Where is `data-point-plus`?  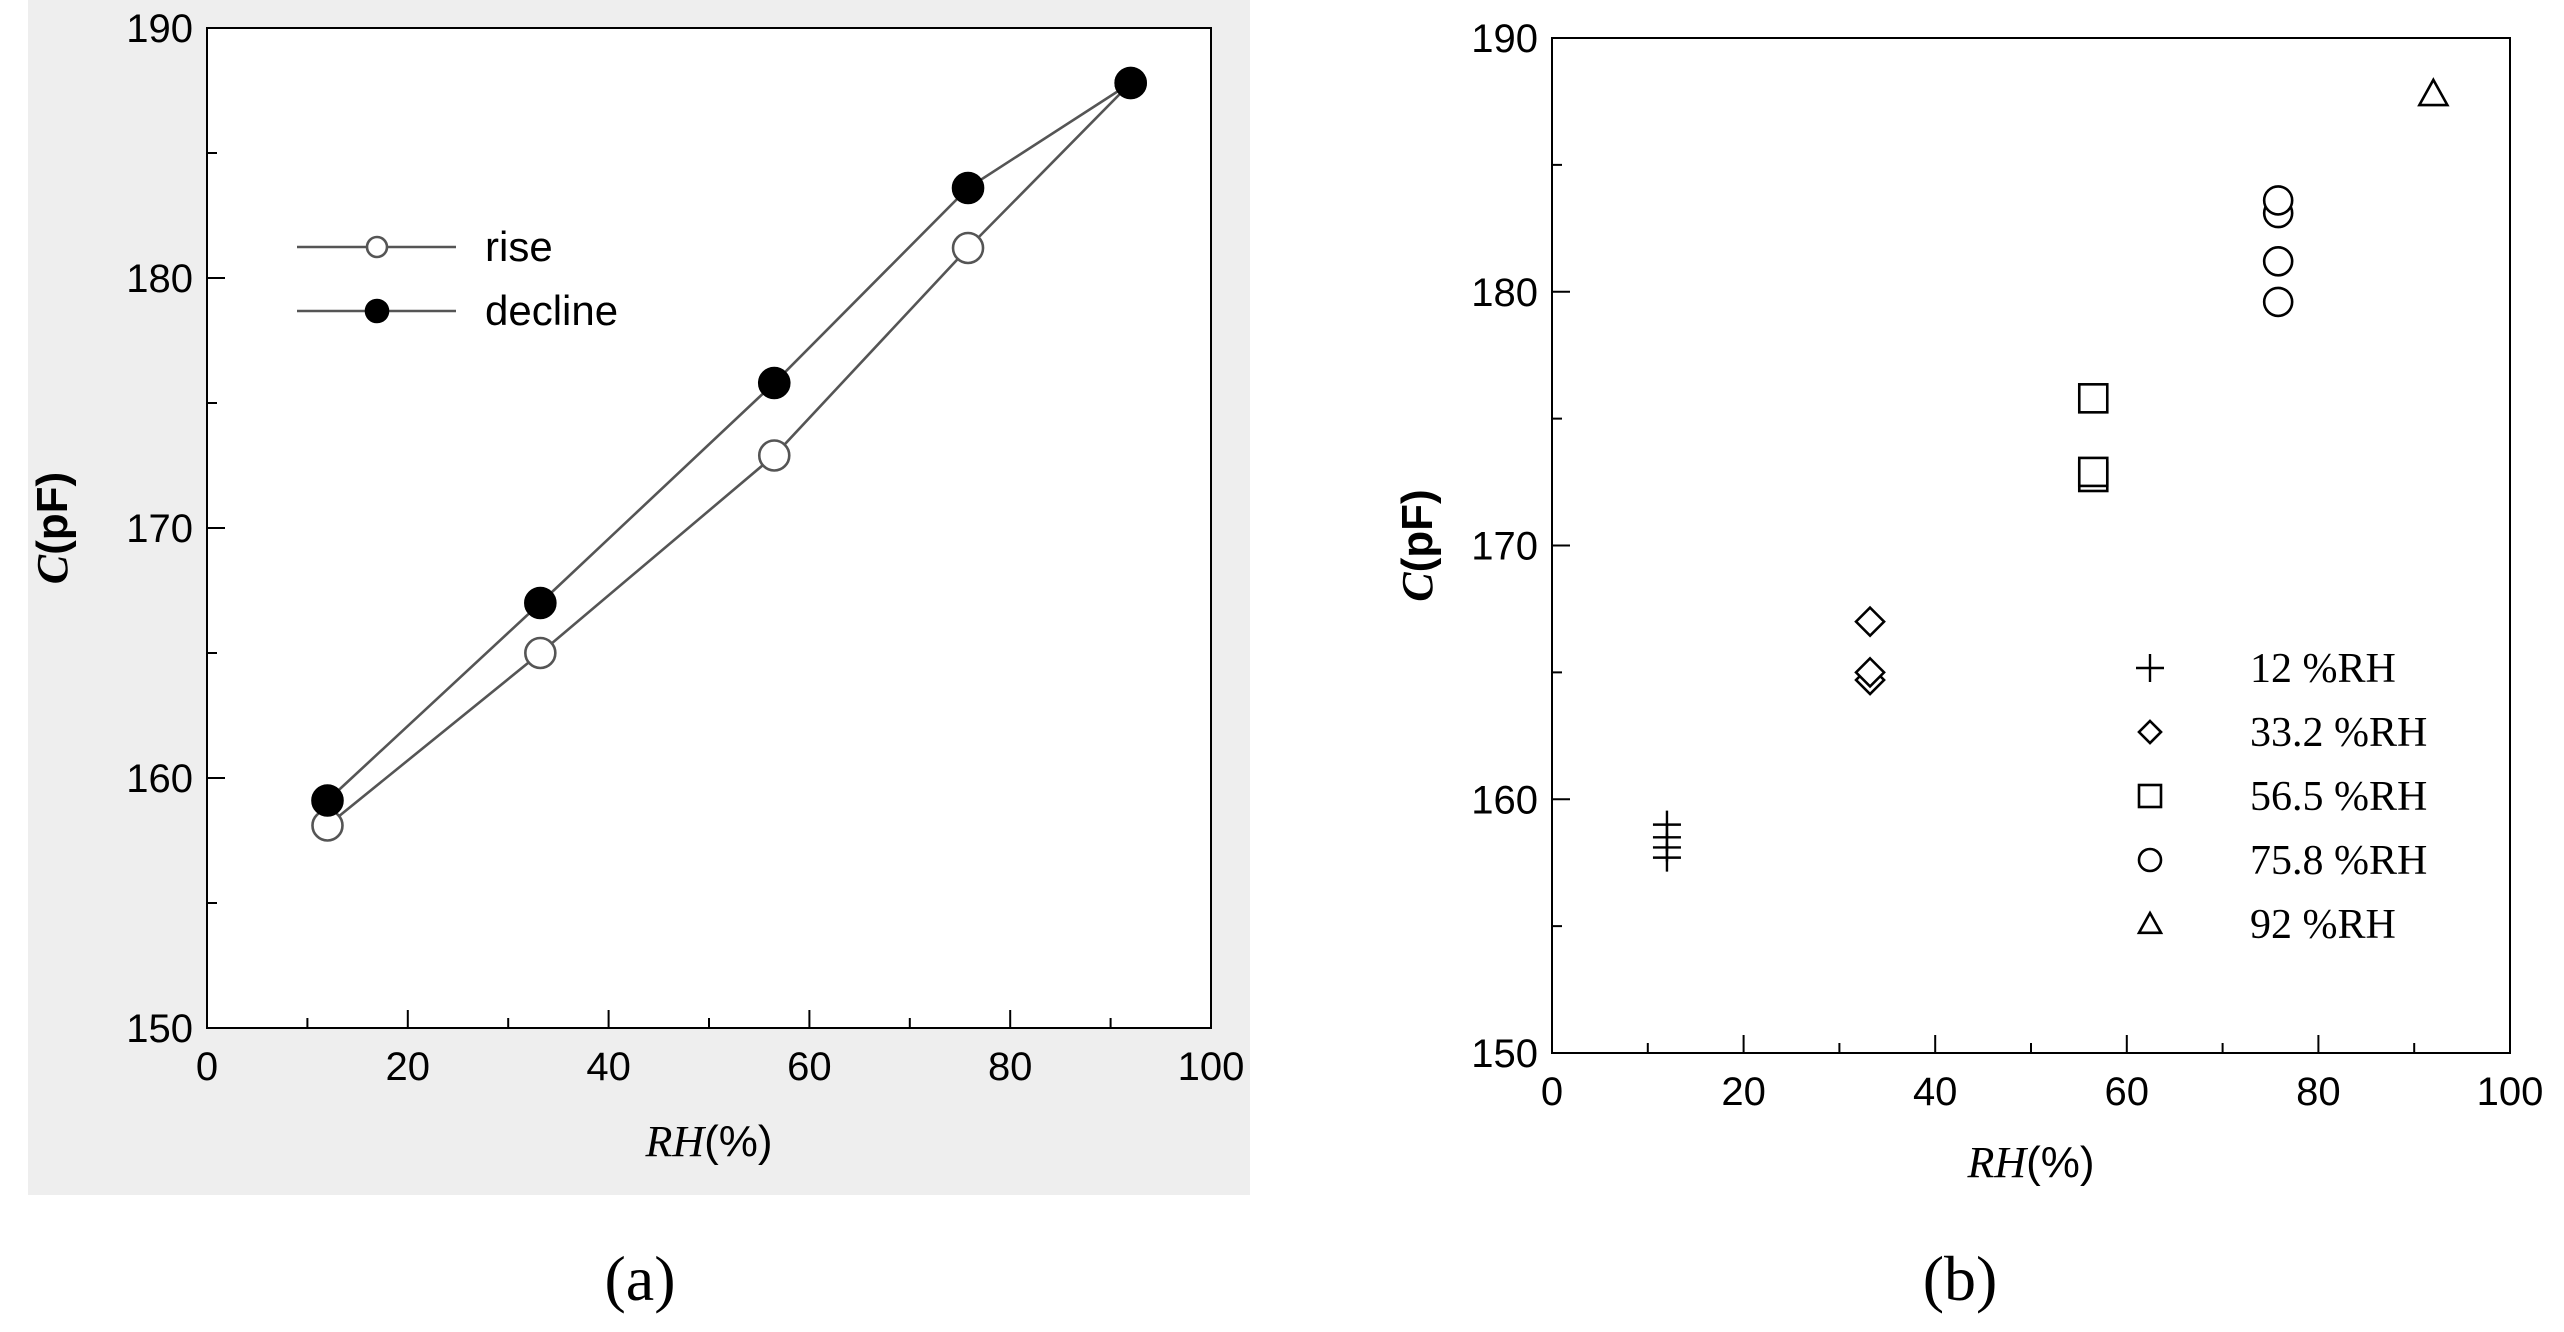
data-point-plus is located at coordinates (1666, 824).